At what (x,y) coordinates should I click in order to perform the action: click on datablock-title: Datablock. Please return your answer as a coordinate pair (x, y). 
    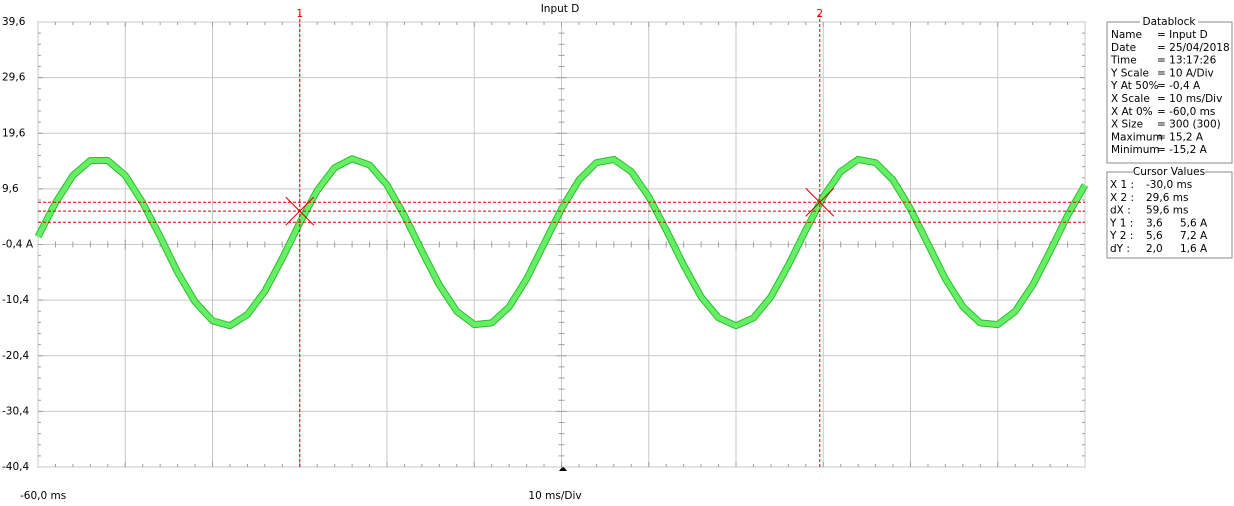
    Looking at the image, I should click on (1170, 22).